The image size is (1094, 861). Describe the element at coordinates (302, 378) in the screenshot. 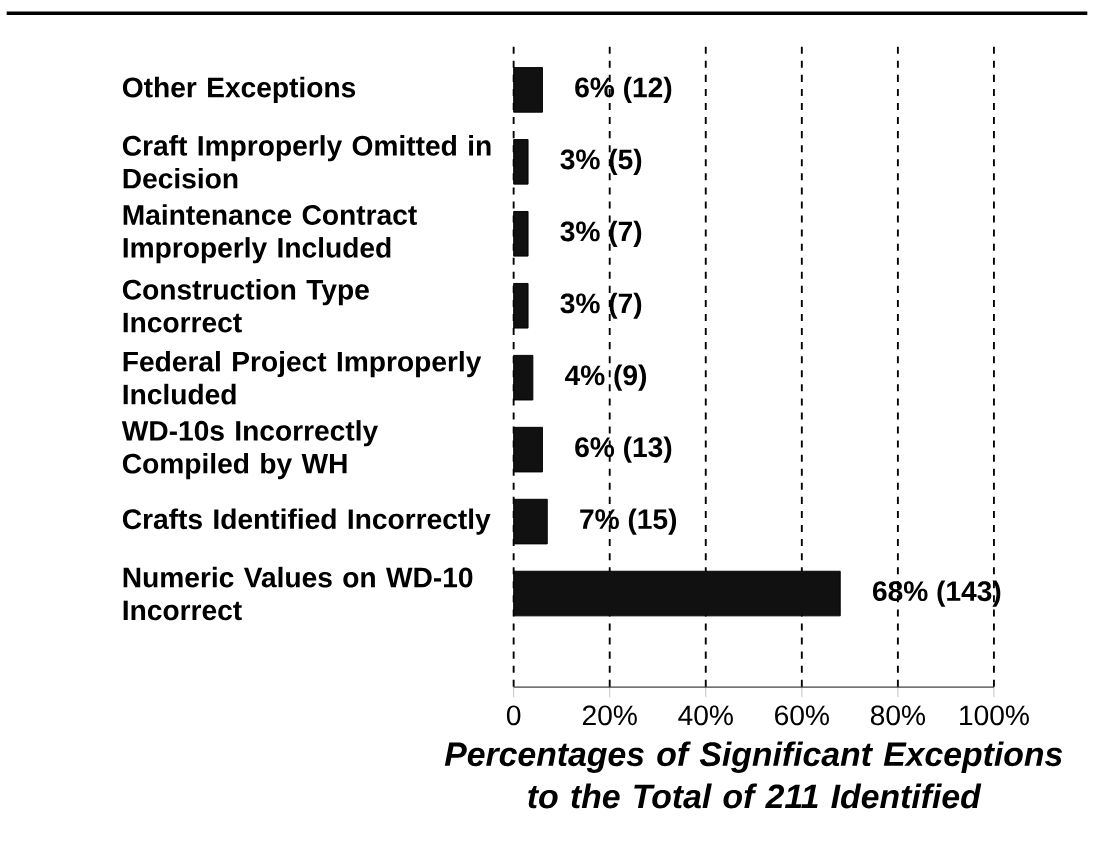

I see `y-tick-label: Federal Project Improperly Included` at that location.